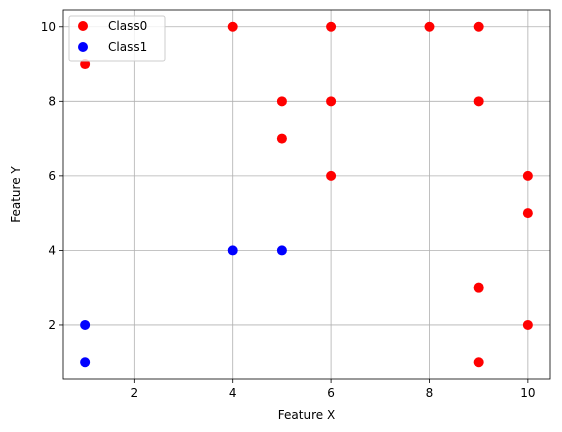 This screenshot has width=562, height=432. Describe the element at coordinates (127, 47) in the screenshot. I see `legend-entry-class1: Class1` at that location.